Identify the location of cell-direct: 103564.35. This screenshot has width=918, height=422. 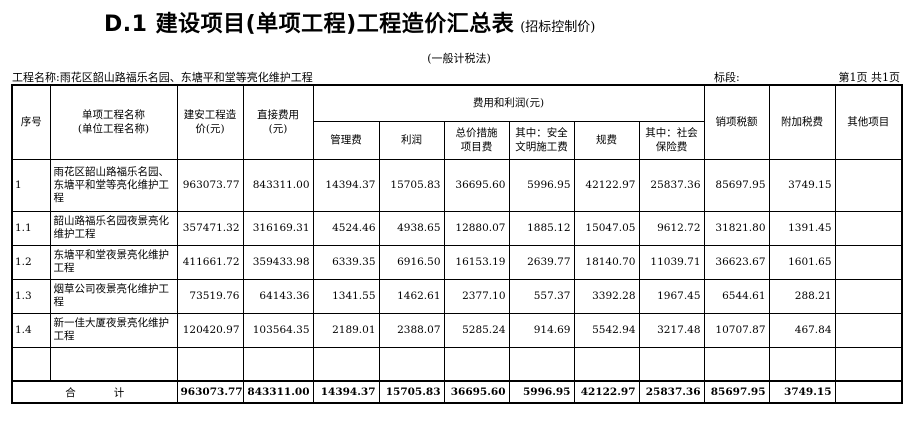
(278, 330).